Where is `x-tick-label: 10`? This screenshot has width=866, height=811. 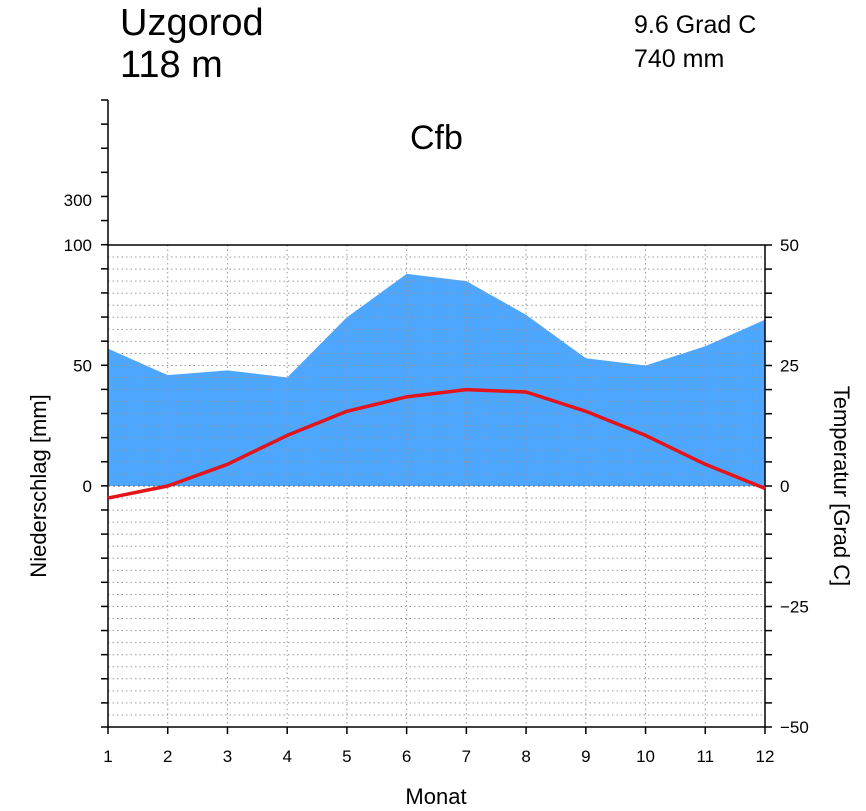
x-tick-label: 10 is located at coordinates (645, 756).